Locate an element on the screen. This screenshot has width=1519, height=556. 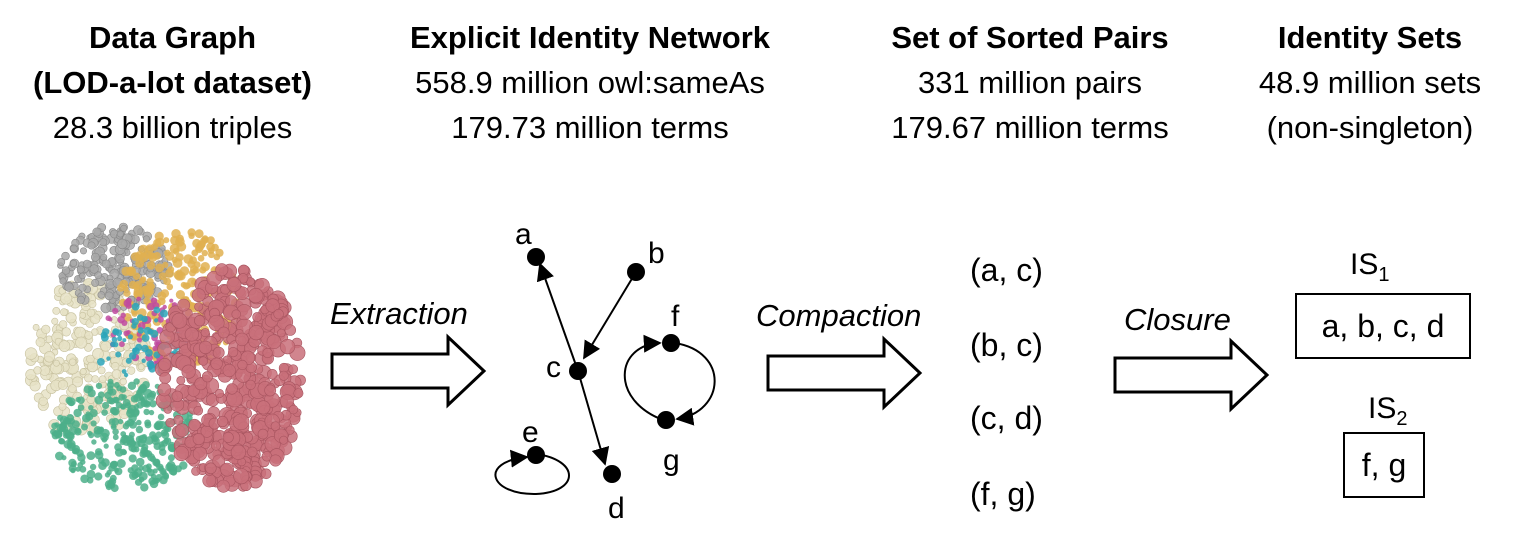
identity-set-box-1: a, b, c, d is located at coordinates (1383, 326).